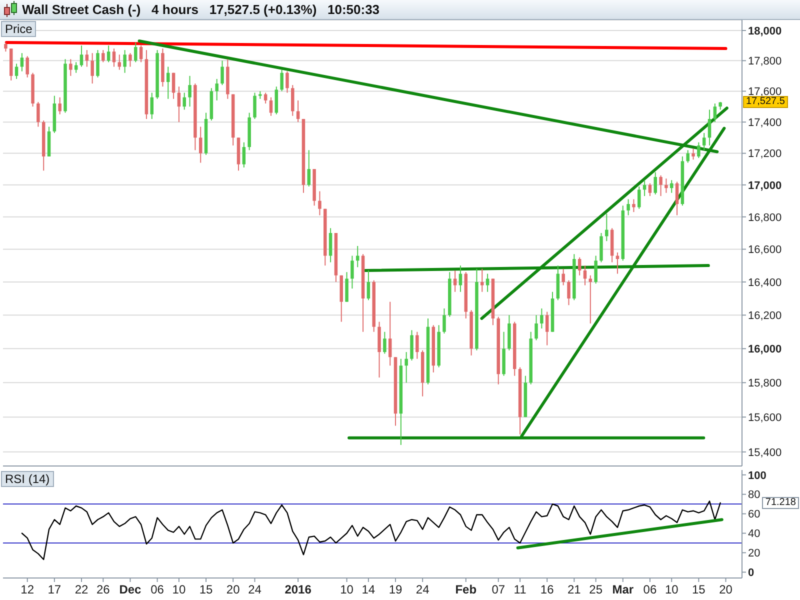 This screenshot has height=600, width=800. Describe the element at coordinates (27, 589) in the screenshot. I see `x-tick-label: 12` at that location.